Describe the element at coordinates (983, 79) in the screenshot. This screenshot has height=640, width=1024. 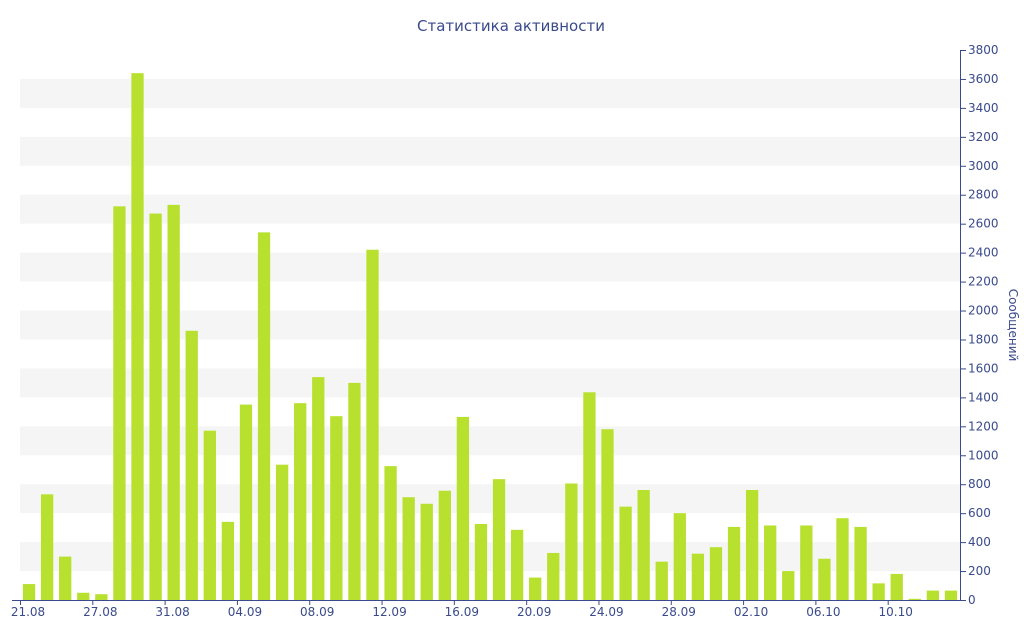
I see `y-tick-label: 3600` at that location.